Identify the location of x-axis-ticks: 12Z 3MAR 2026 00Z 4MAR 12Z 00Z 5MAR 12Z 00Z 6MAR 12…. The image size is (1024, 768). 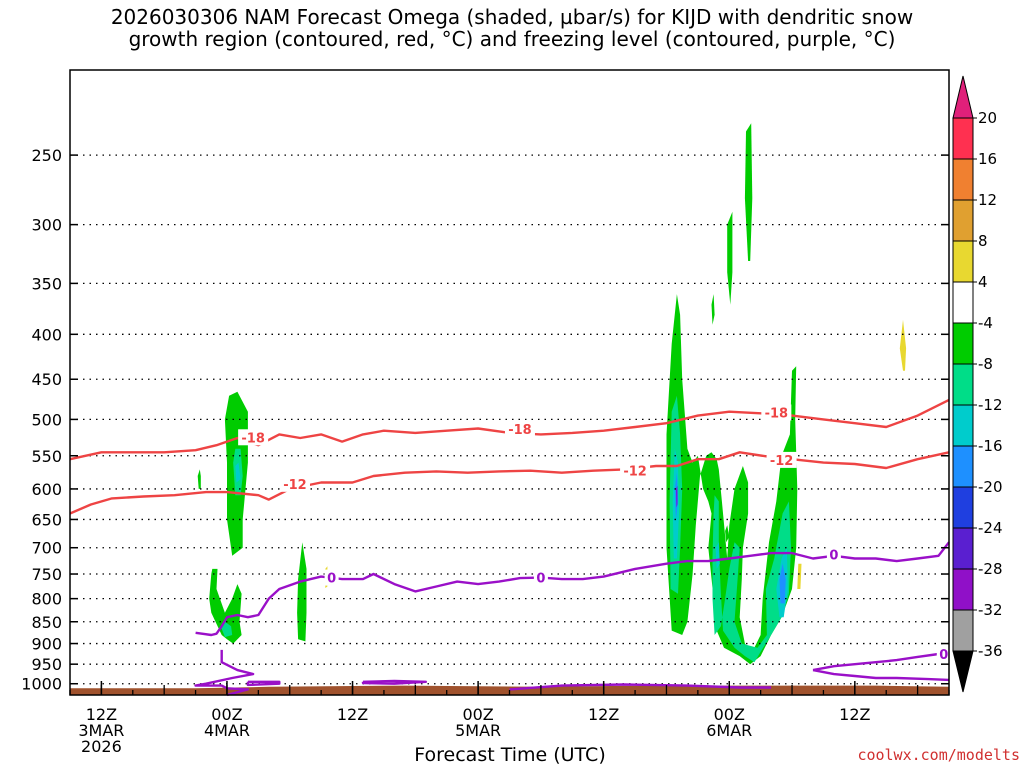
(509, 718).